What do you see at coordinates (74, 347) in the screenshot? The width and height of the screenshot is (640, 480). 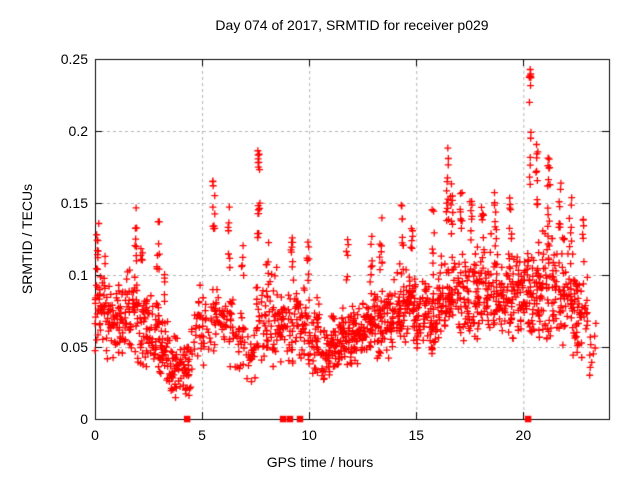 I see `y-tick-label: 0.05` at bounding box center [74, 347].